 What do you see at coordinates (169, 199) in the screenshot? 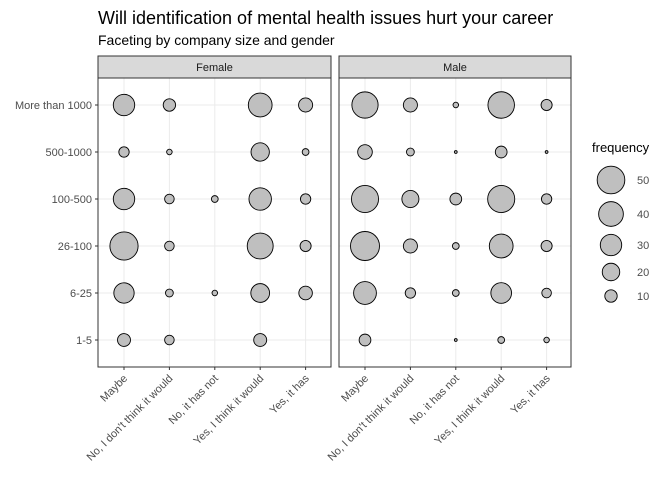
I see `bubble-female-100-500-no-i-don-t-think-it-would` at bounding box center [169, 199].